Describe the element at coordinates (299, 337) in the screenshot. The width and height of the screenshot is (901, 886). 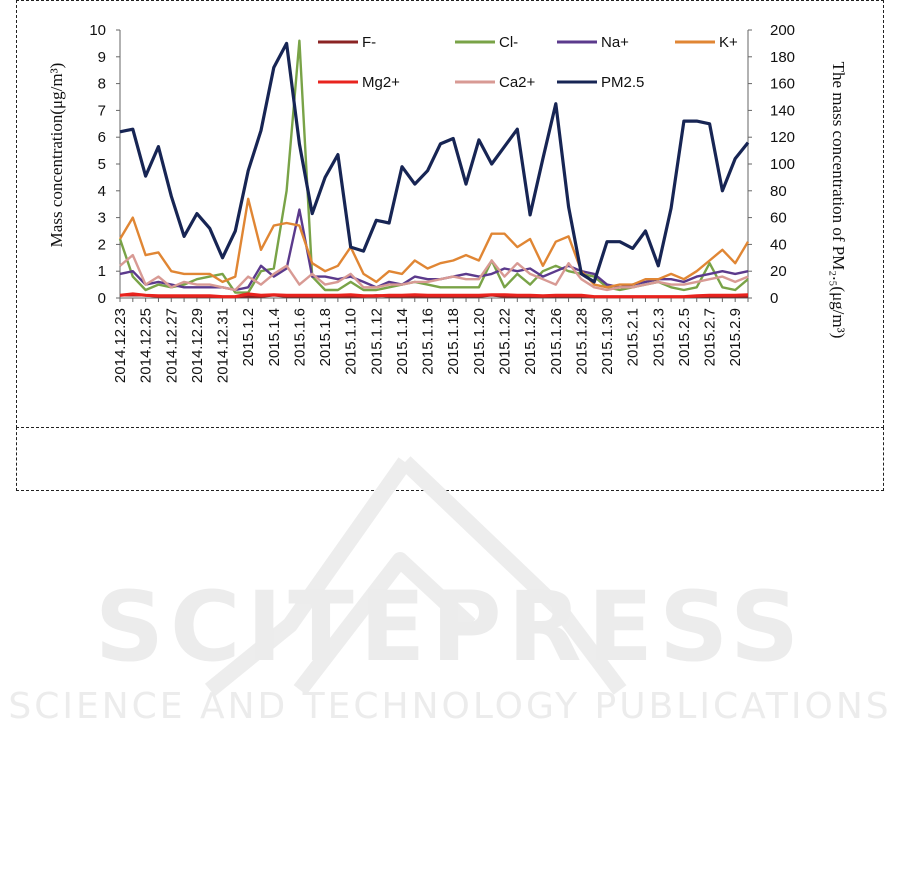
I see `x-tick-label: 2015.1.6` at that location.